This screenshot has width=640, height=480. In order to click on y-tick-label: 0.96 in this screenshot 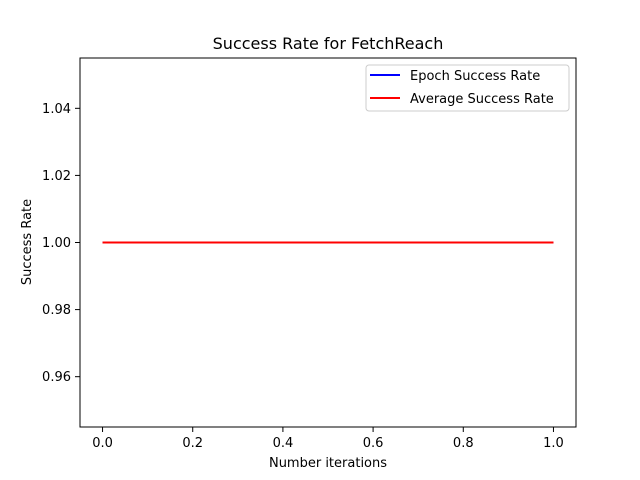, I will do `click(56, 377)`.